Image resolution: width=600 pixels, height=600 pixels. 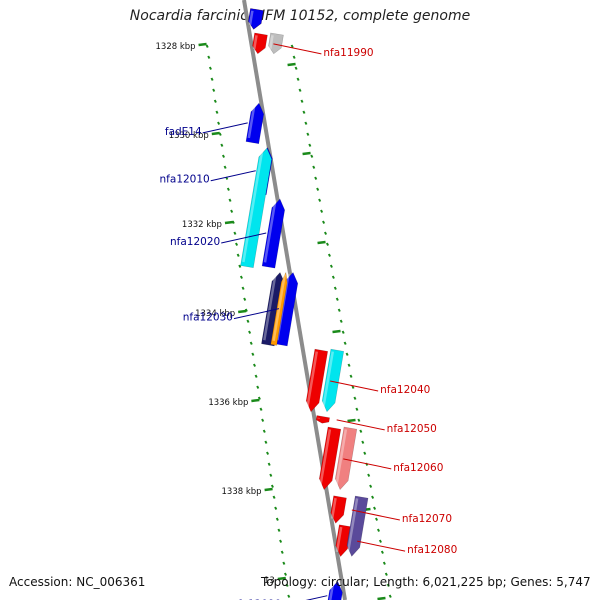 I want to click on ruler-tick-label: 1336 kbp, so click(x=228, y=403).